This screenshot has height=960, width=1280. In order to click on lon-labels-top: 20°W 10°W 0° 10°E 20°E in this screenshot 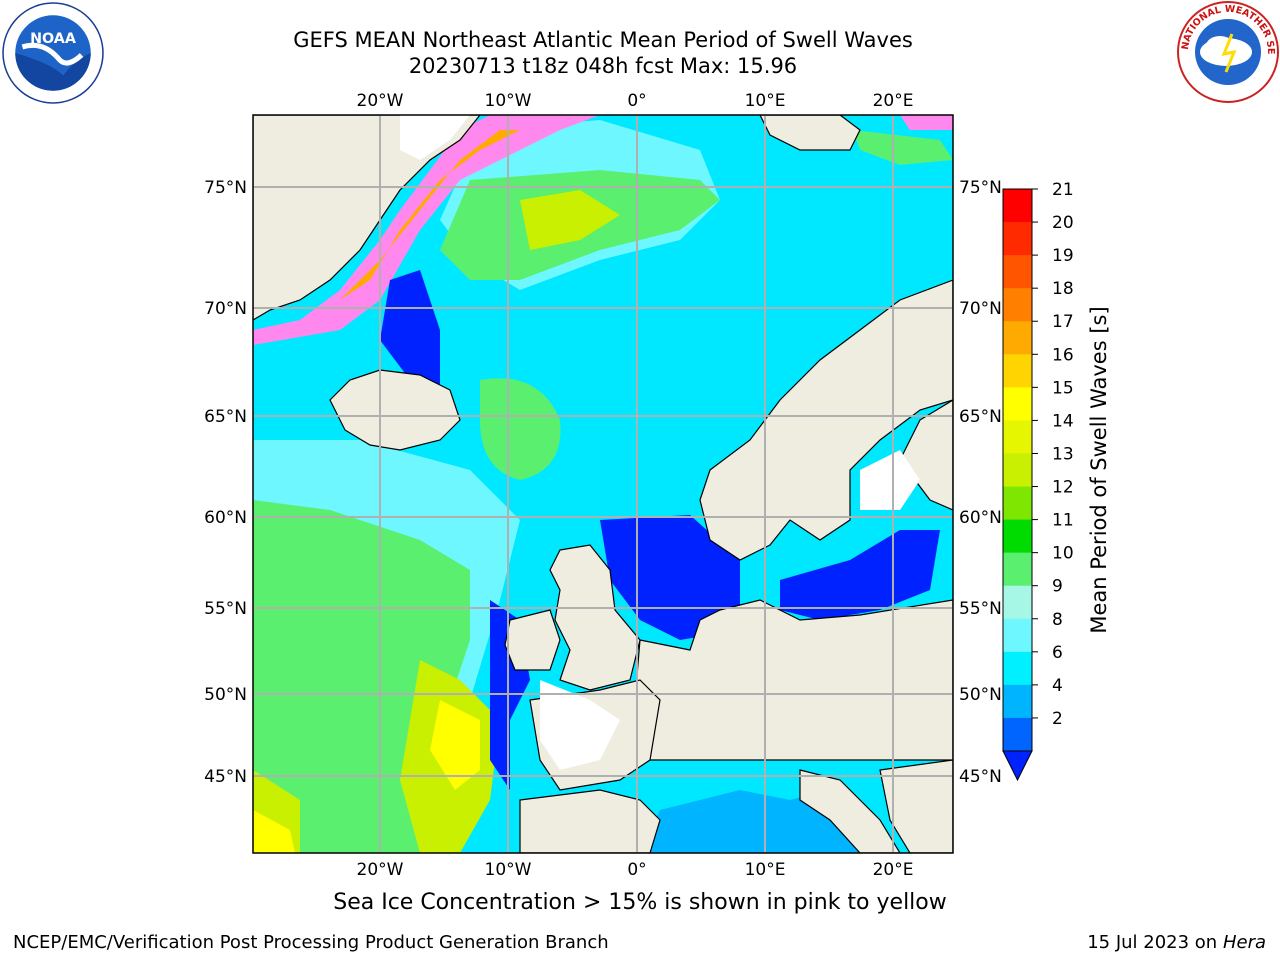, I will do `click(635, 101)`.